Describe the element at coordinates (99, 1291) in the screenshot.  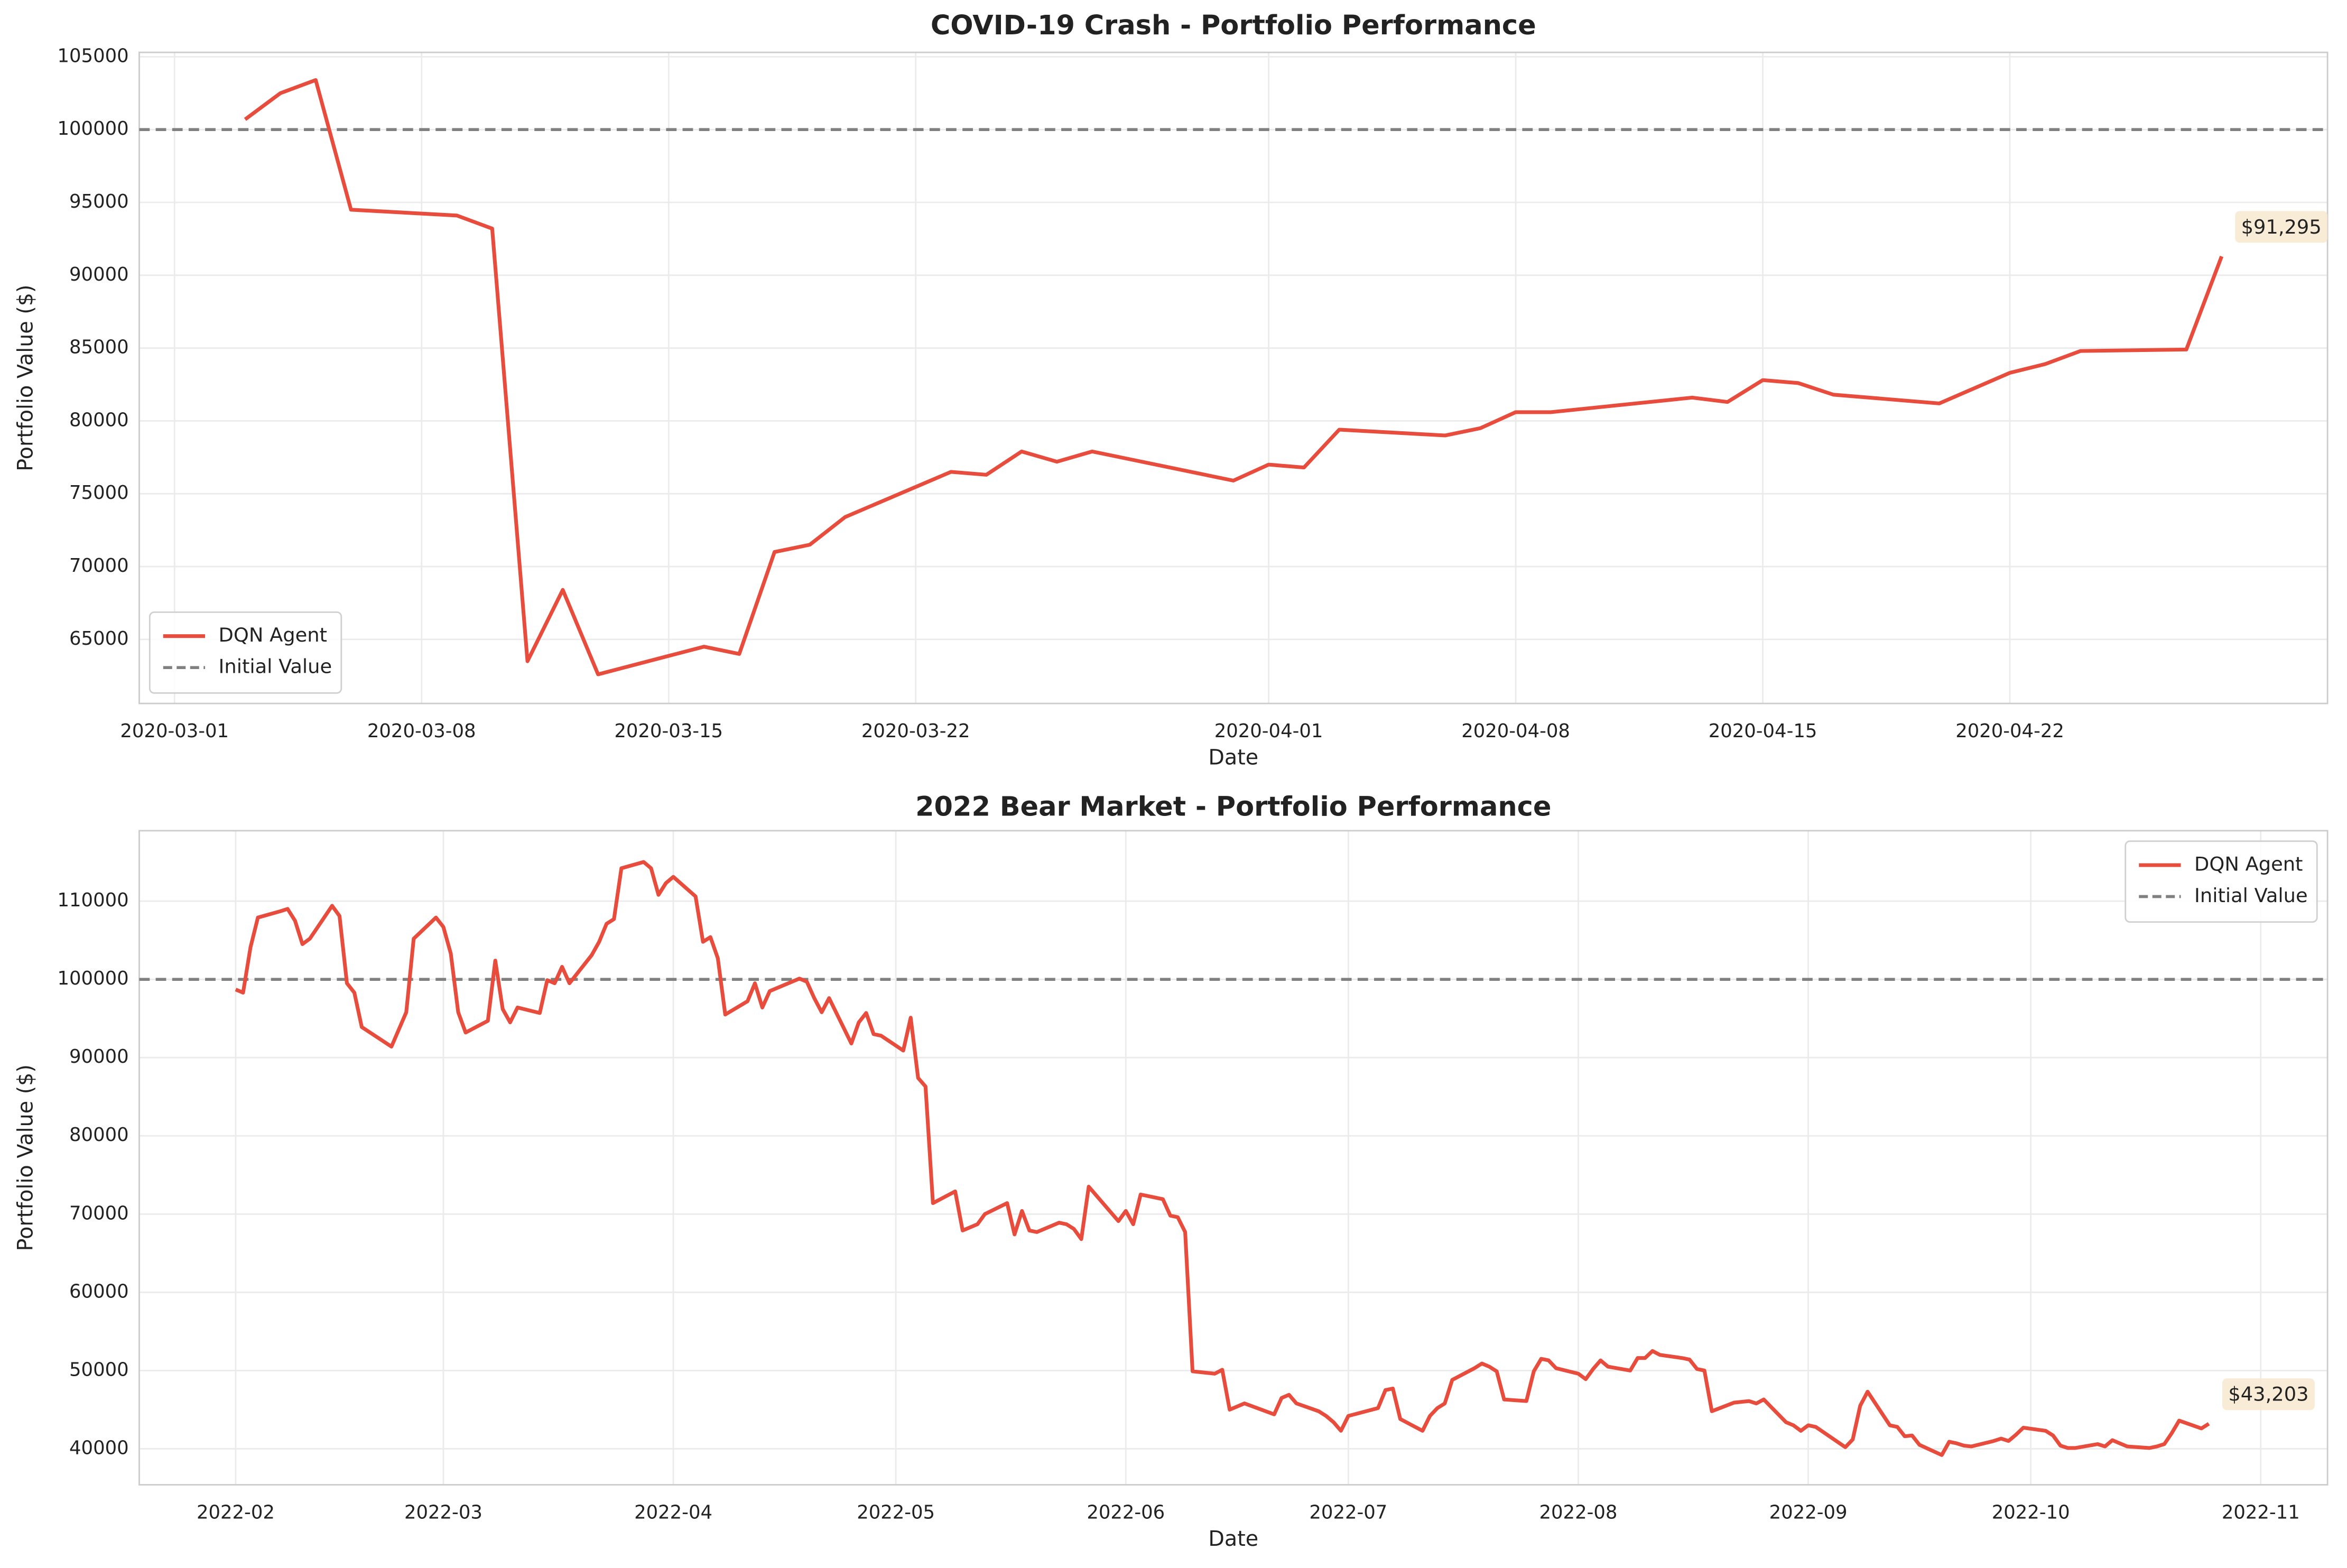
I see `y-tick-label: 60000` at that location.